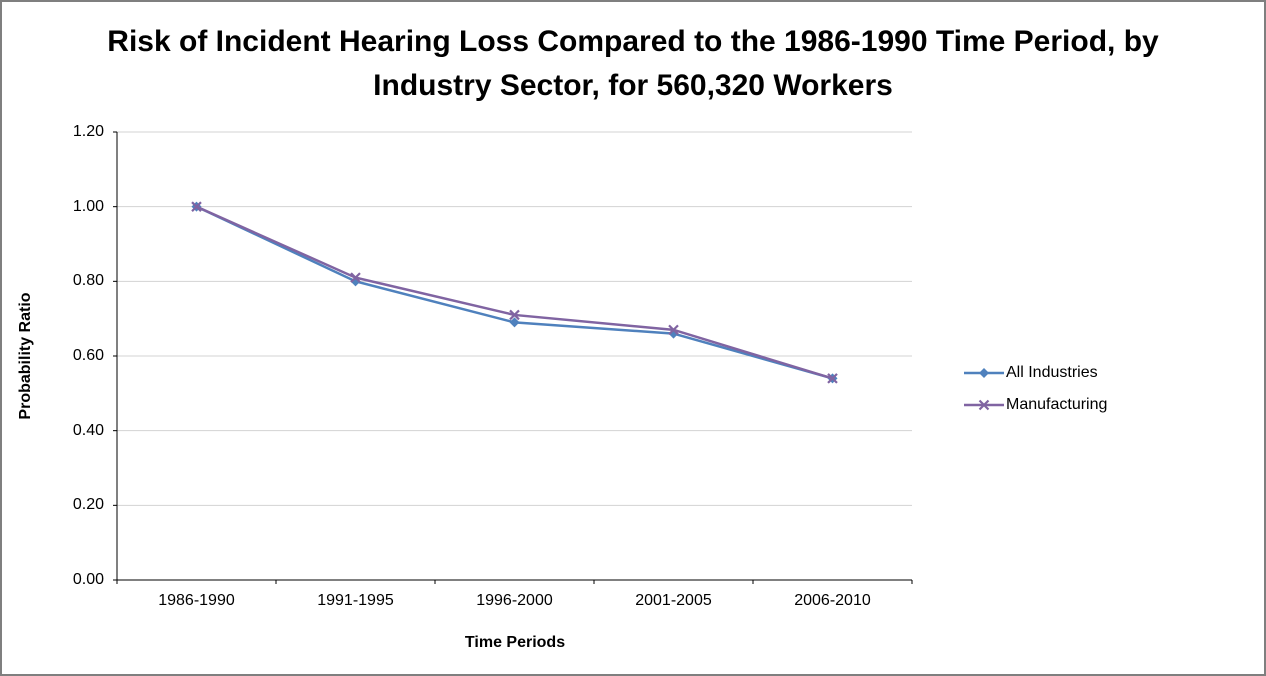  What do you see at coordinates (88, 505) in the screenshot?
I see `y-tick-label: 0.20` at bounding box center [88, 505].